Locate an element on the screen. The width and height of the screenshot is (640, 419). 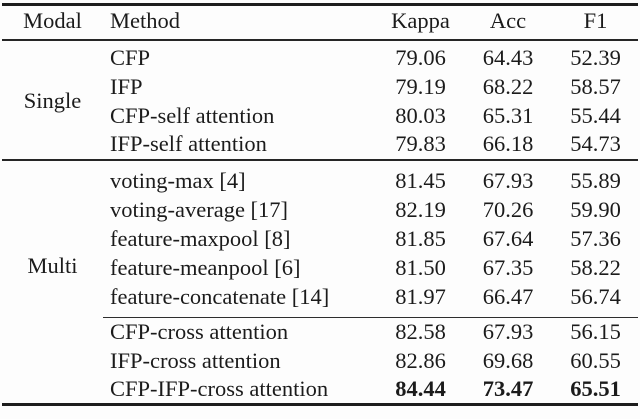
kappa-value: 82.58 is located at coordinates (420, 332).